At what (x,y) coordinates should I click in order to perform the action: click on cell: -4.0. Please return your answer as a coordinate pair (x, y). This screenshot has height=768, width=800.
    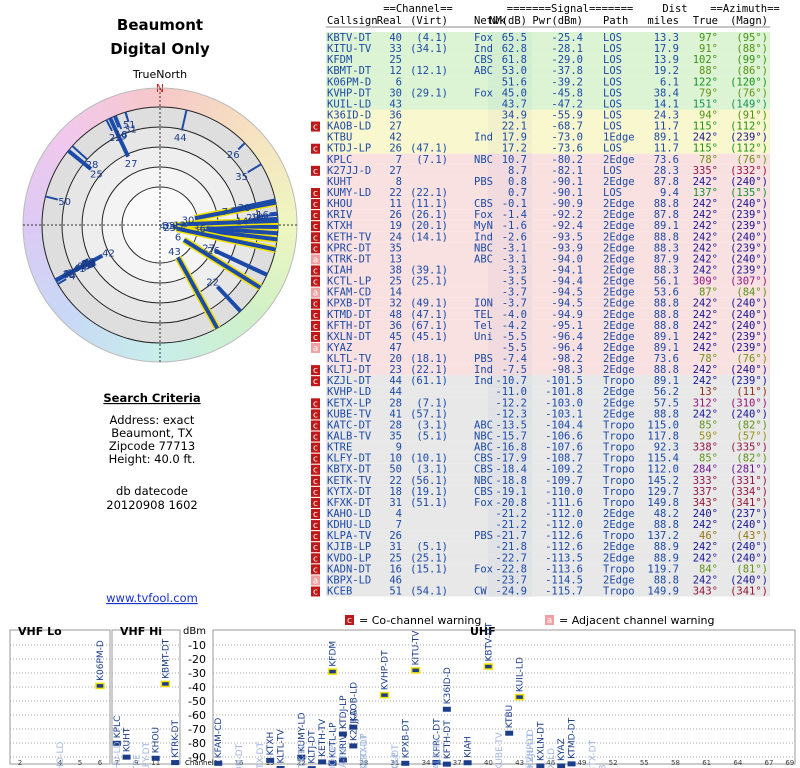
    Looking at the image, I should click on (514, 315).